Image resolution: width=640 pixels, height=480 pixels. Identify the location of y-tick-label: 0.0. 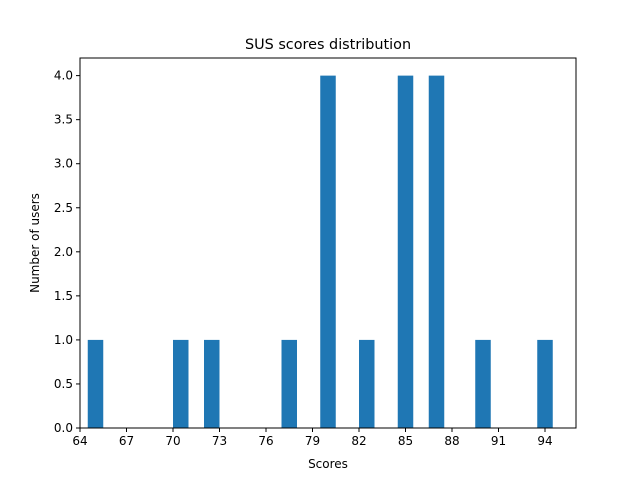
(63, 428).